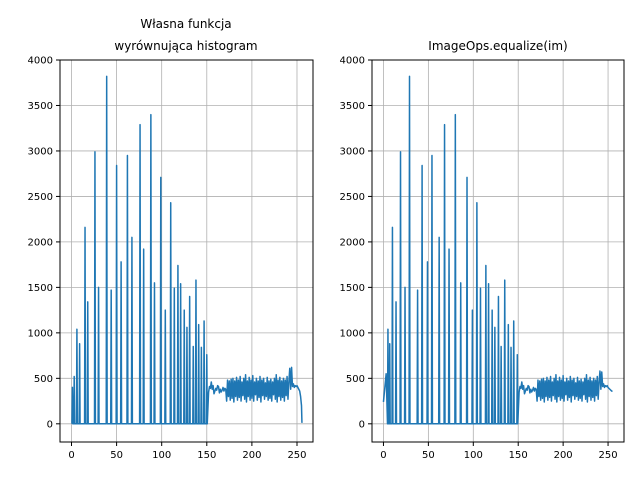  What do you see at coordinates (40, 151) in the screenshot?
I see `left-y-tick-label-3000: 3000` at bounding box center [40, 151].